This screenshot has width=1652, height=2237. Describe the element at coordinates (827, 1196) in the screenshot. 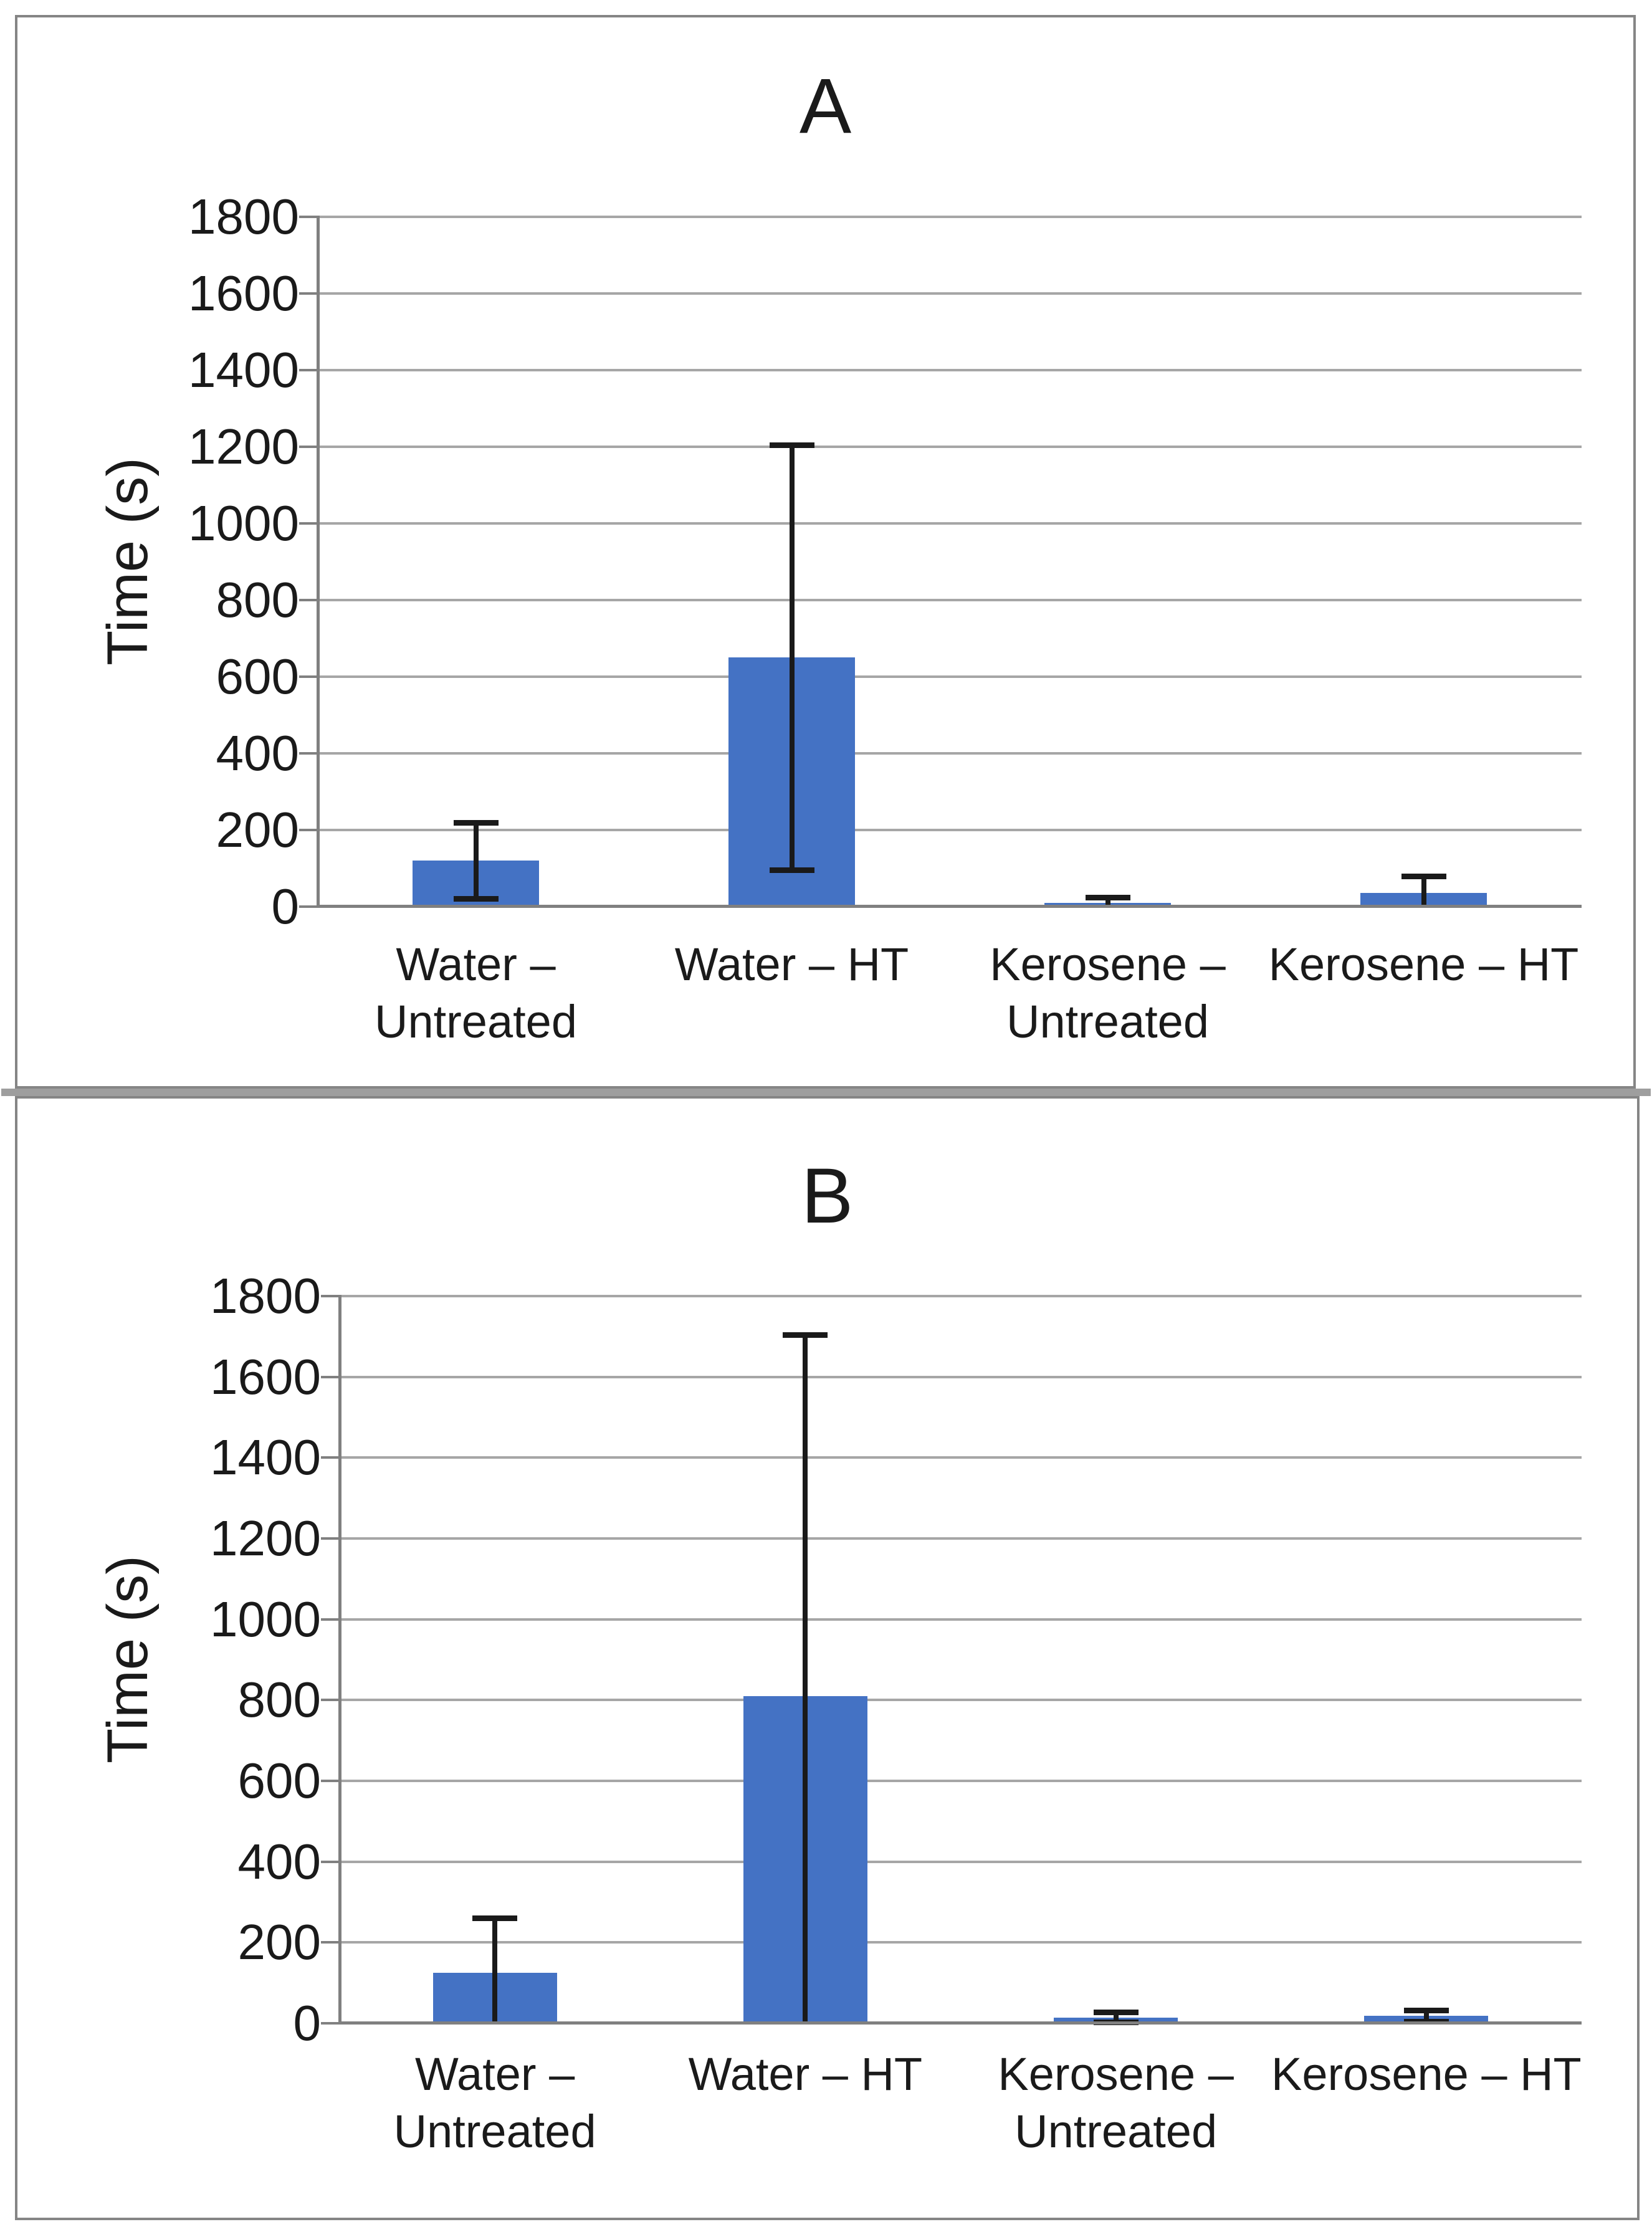

I see `chart-title: B` at that location.